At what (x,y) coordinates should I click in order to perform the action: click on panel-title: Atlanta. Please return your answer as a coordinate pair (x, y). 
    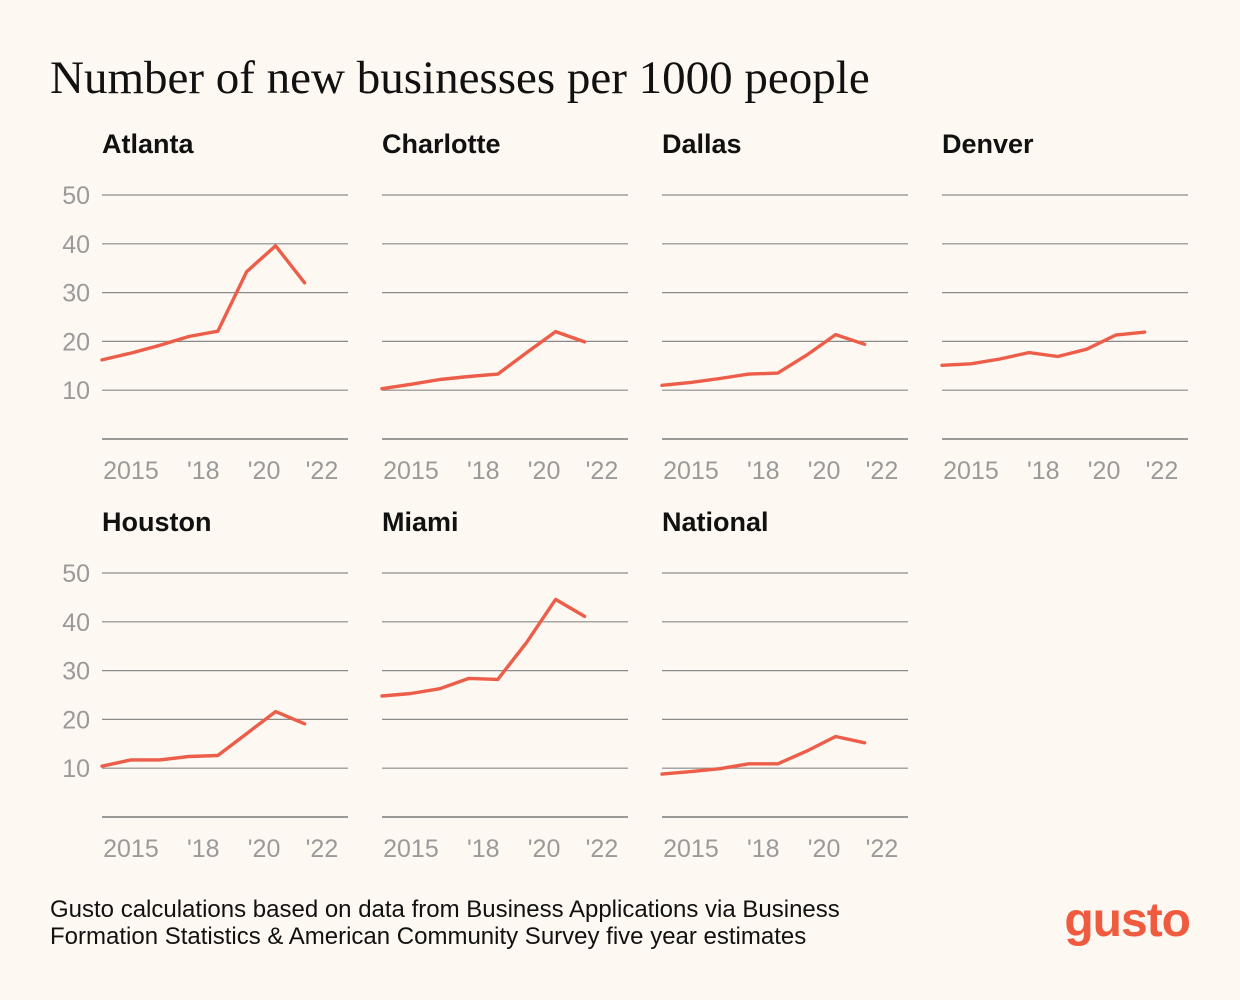
    Looking at the image, I should click on (148, 144).